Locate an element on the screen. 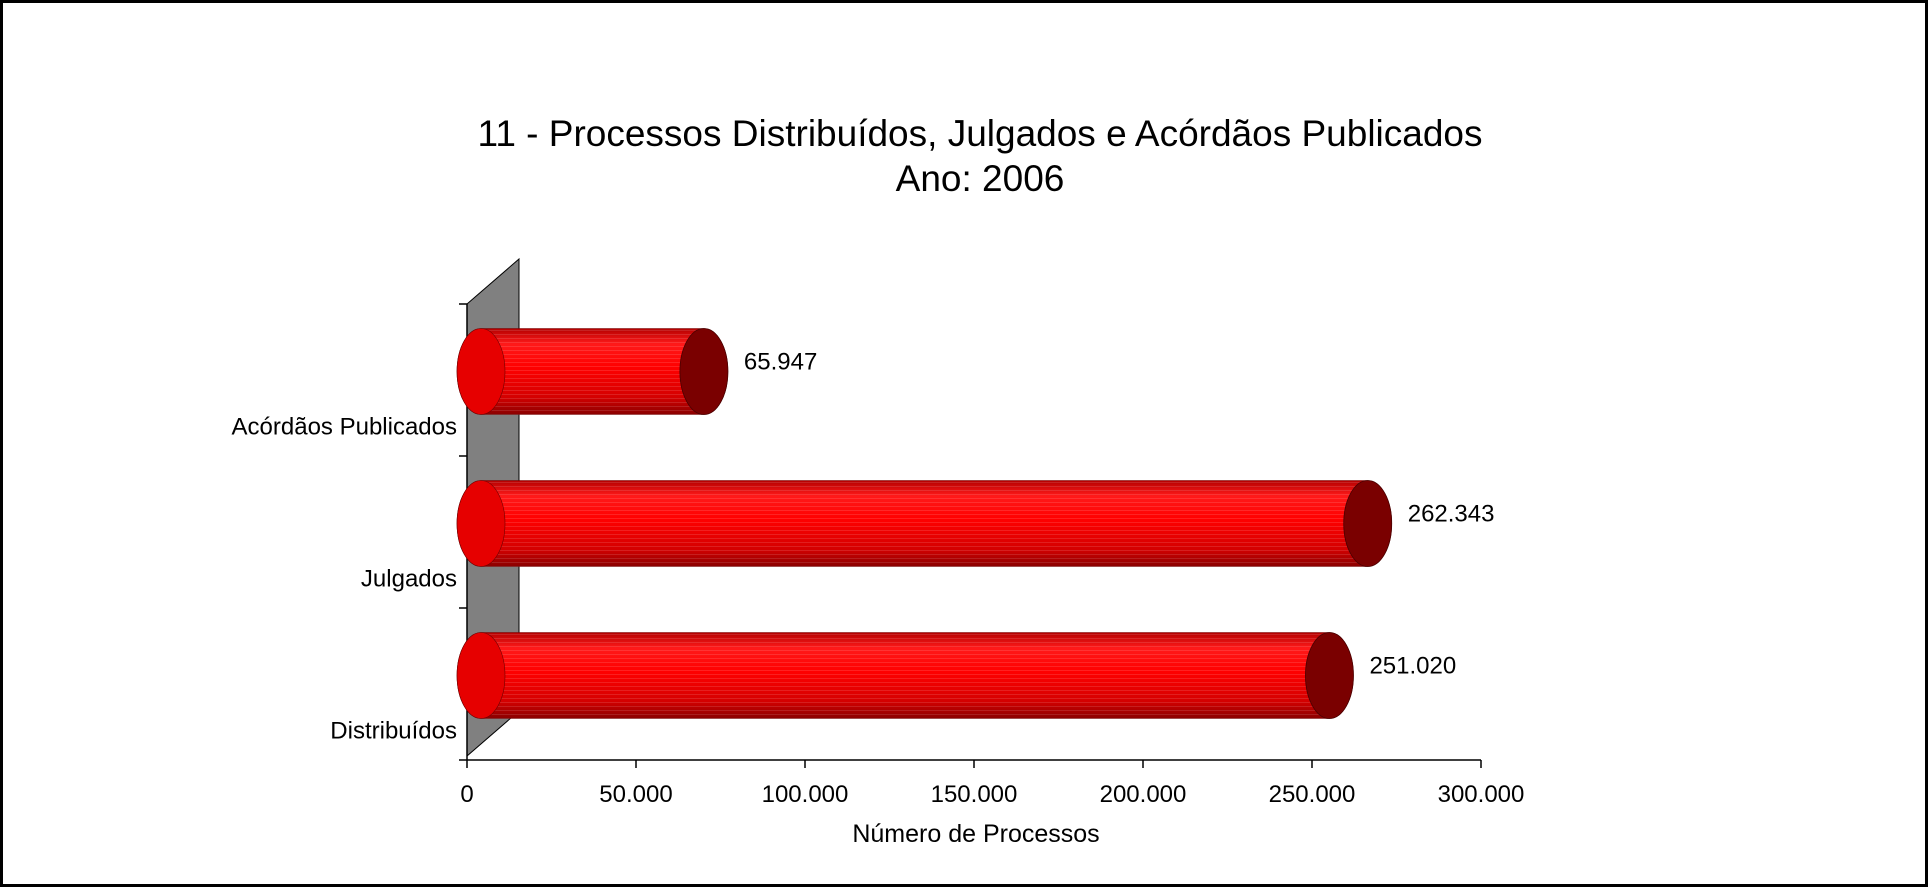 This screenshot has width=1928, height=887. x-tick-label: 100.000 is located at coordinates (805, 794).